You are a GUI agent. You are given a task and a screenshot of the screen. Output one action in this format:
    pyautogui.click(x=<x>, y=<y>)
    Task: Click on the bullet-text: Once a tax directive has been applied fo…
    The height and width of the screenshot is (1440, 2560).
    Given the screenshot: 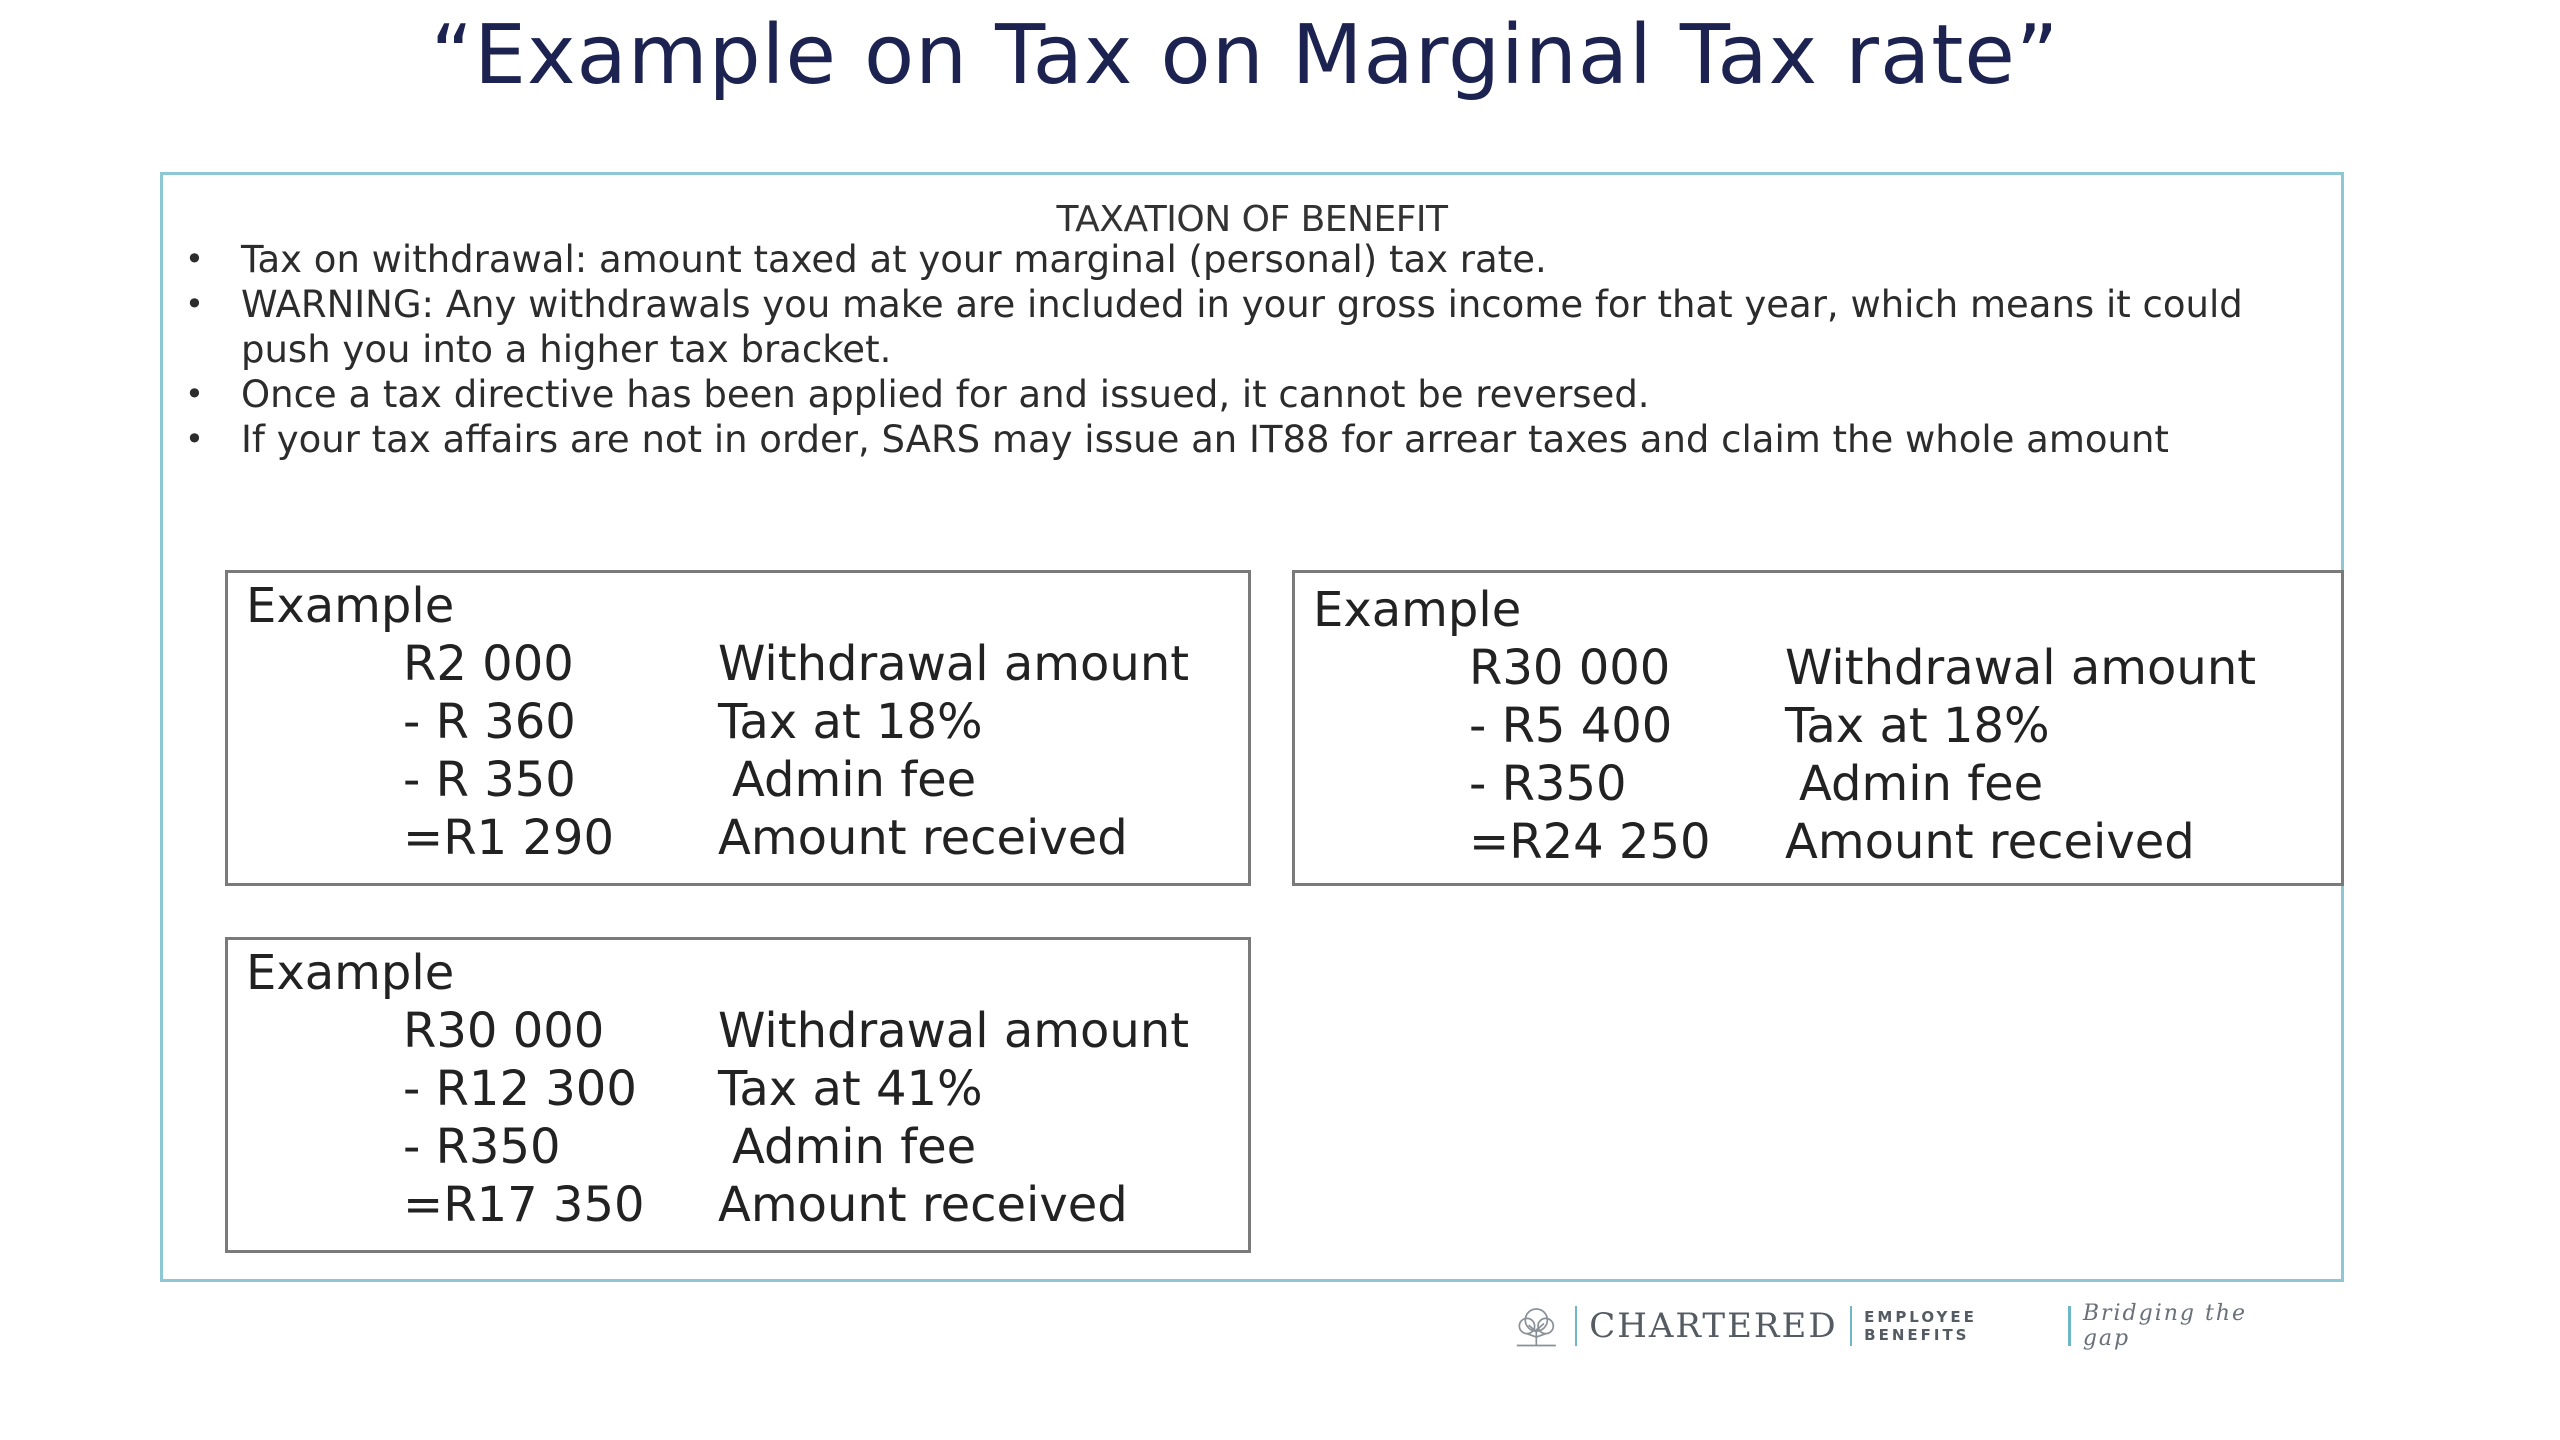 What is the action you would take?
    pyautogui.click(x=945, y=394)
    